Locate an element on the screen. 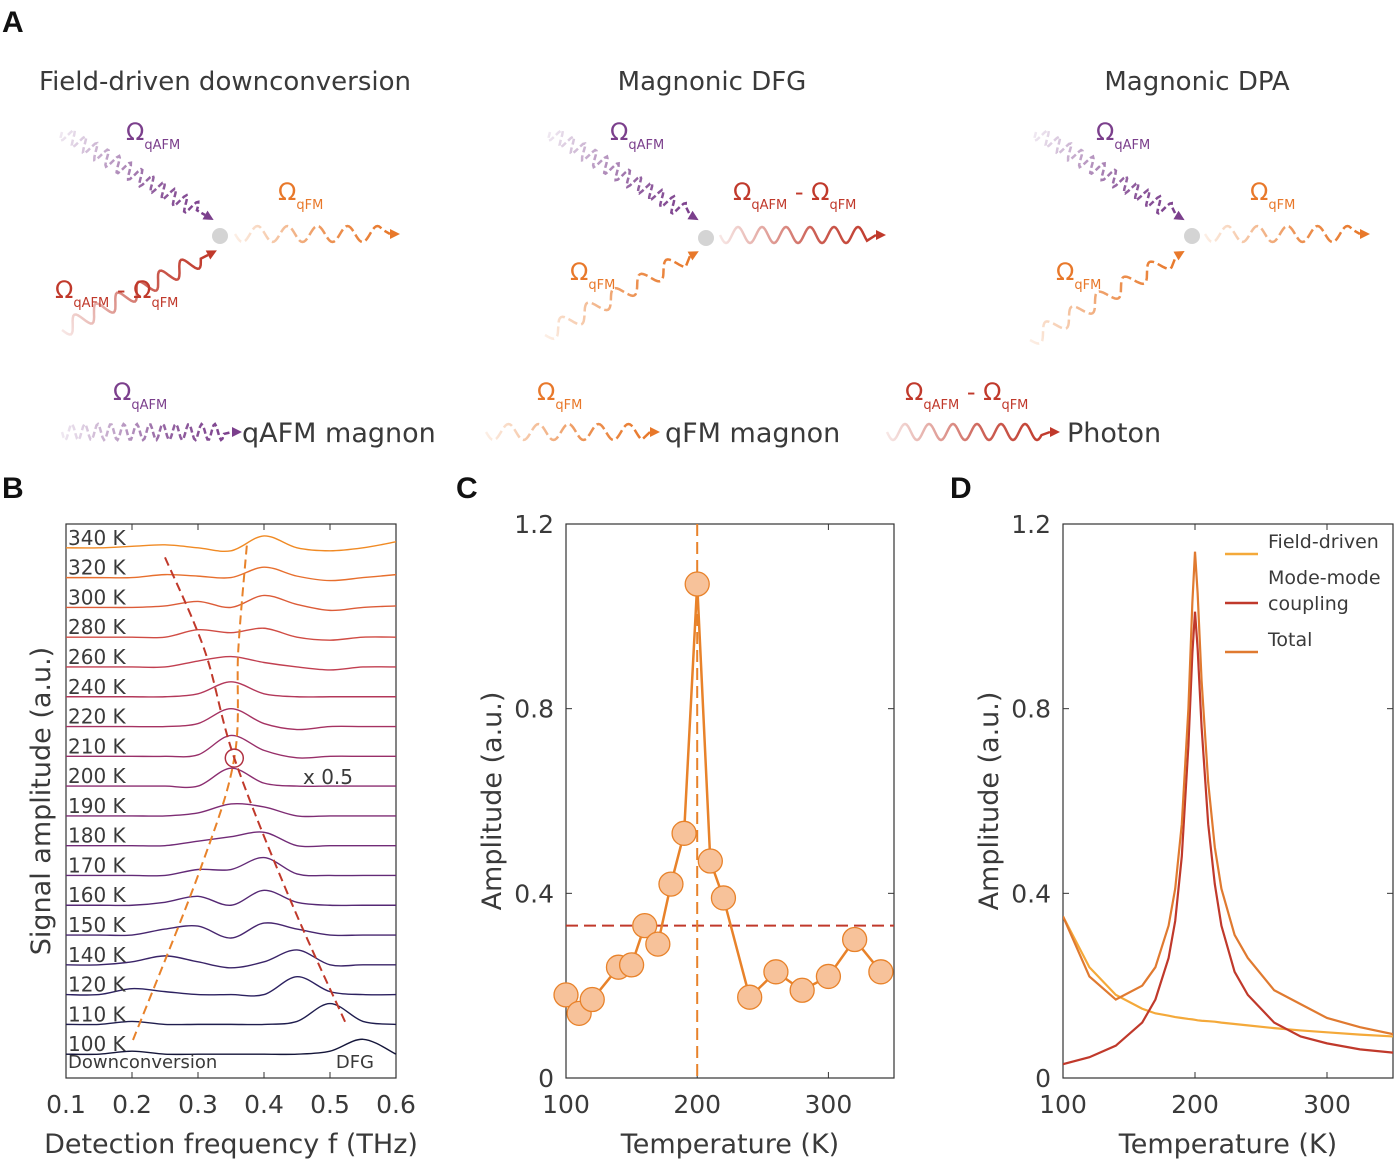 This screenshot has width=1394, height=1163. x-tick-label: 200 is located at coordinates (697, 1104).